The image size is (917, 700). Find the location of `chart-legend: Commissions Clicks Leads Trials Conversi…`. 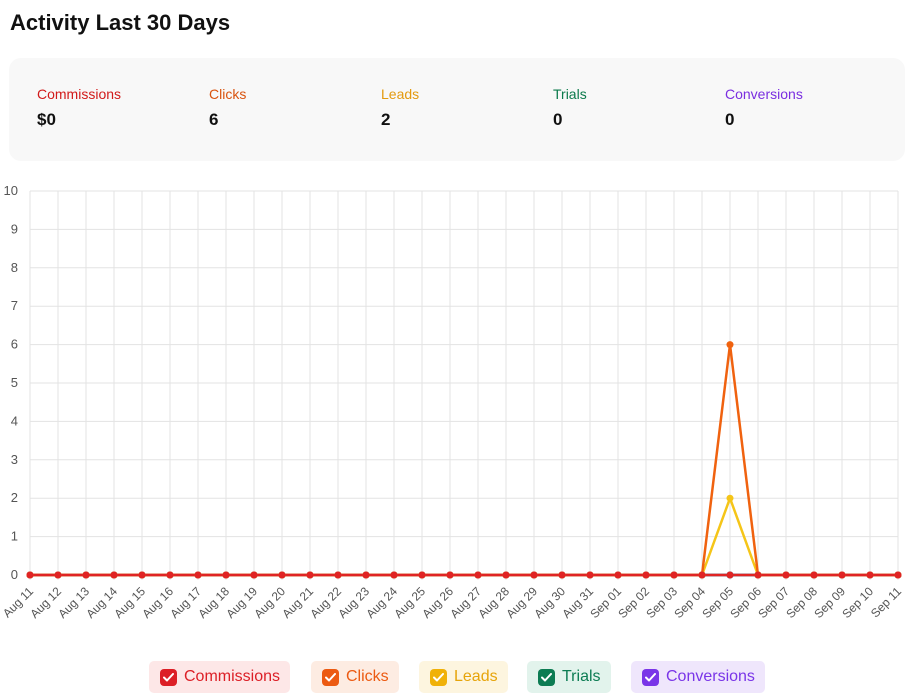

chart-legend: Commissions Clicks Leads Trials Conversi… is located at coordinates (458, 677).